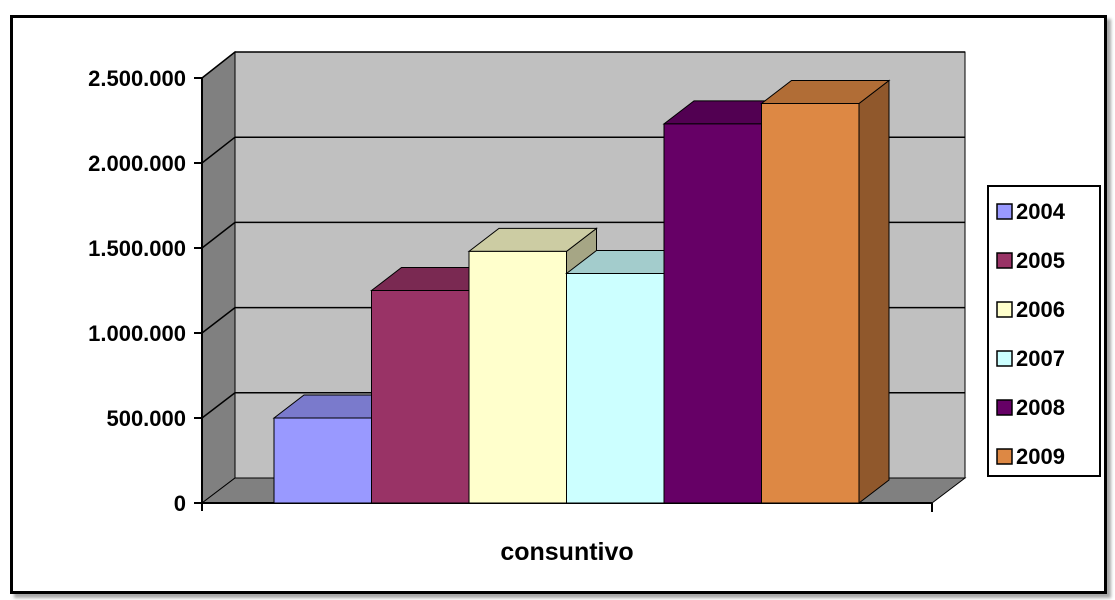 This screenshot has width=1115, height=600. I want to click on legend: 2004 2005 2006 2007 2008 2009, so click(1044, 331).